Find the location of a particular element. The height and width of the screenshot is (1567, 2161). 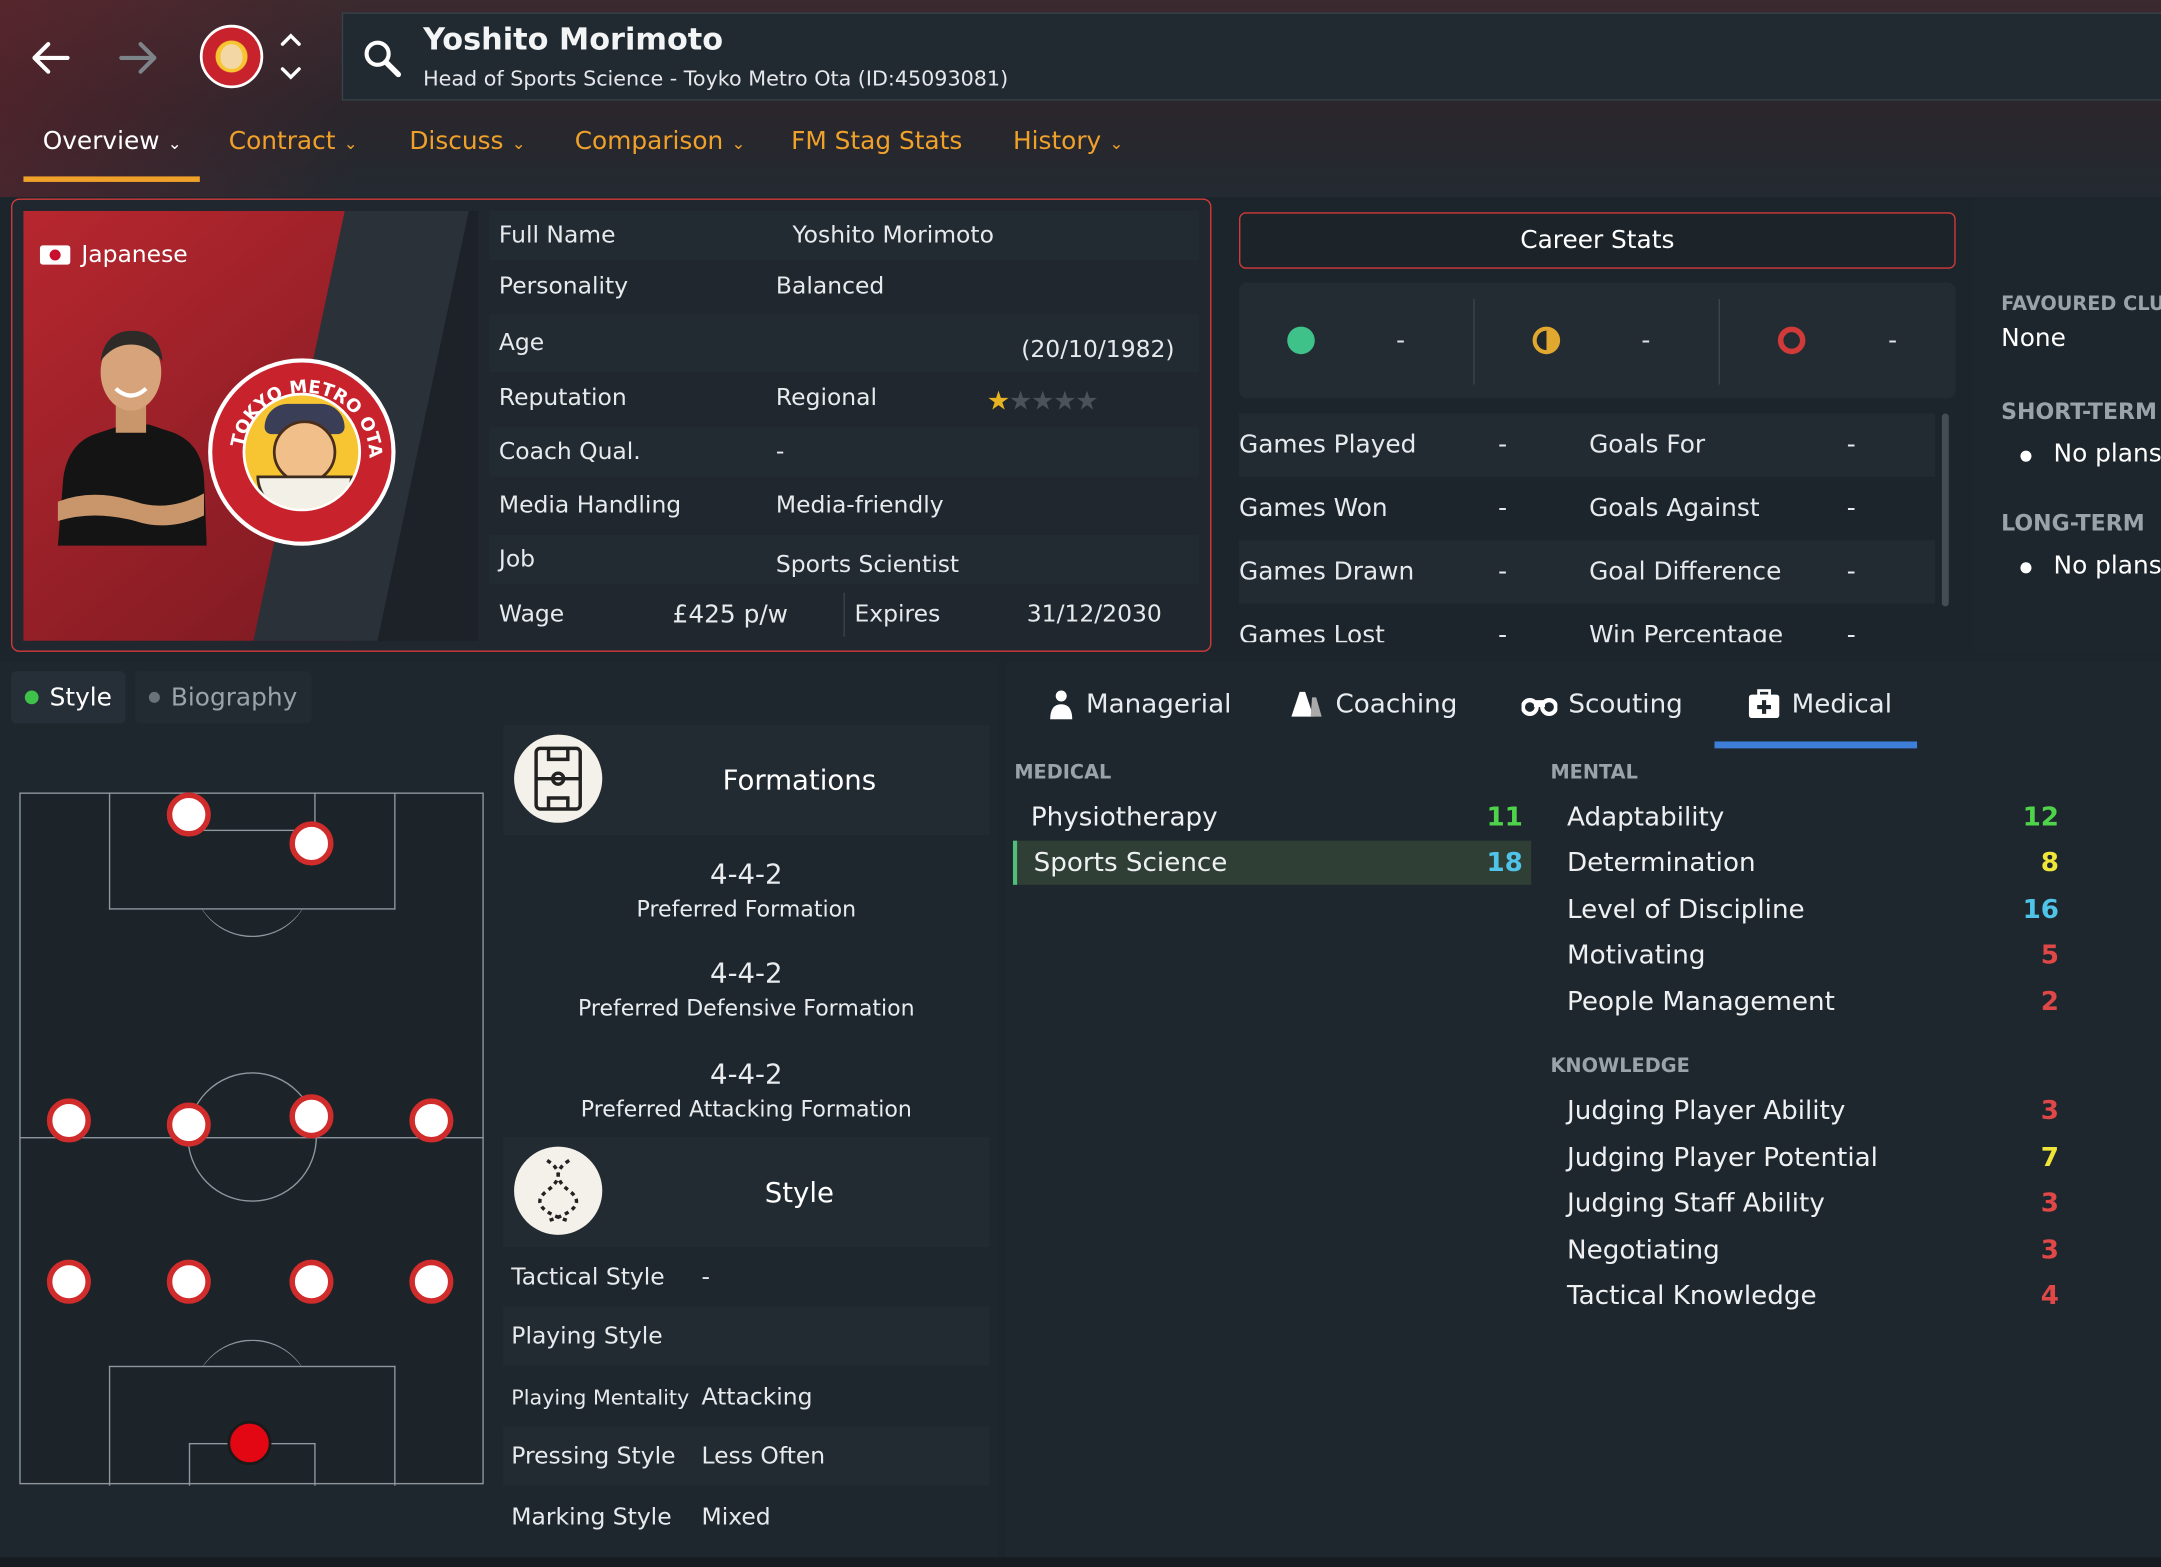

favoured-club-value: None is located at coordinates (2033, 338).